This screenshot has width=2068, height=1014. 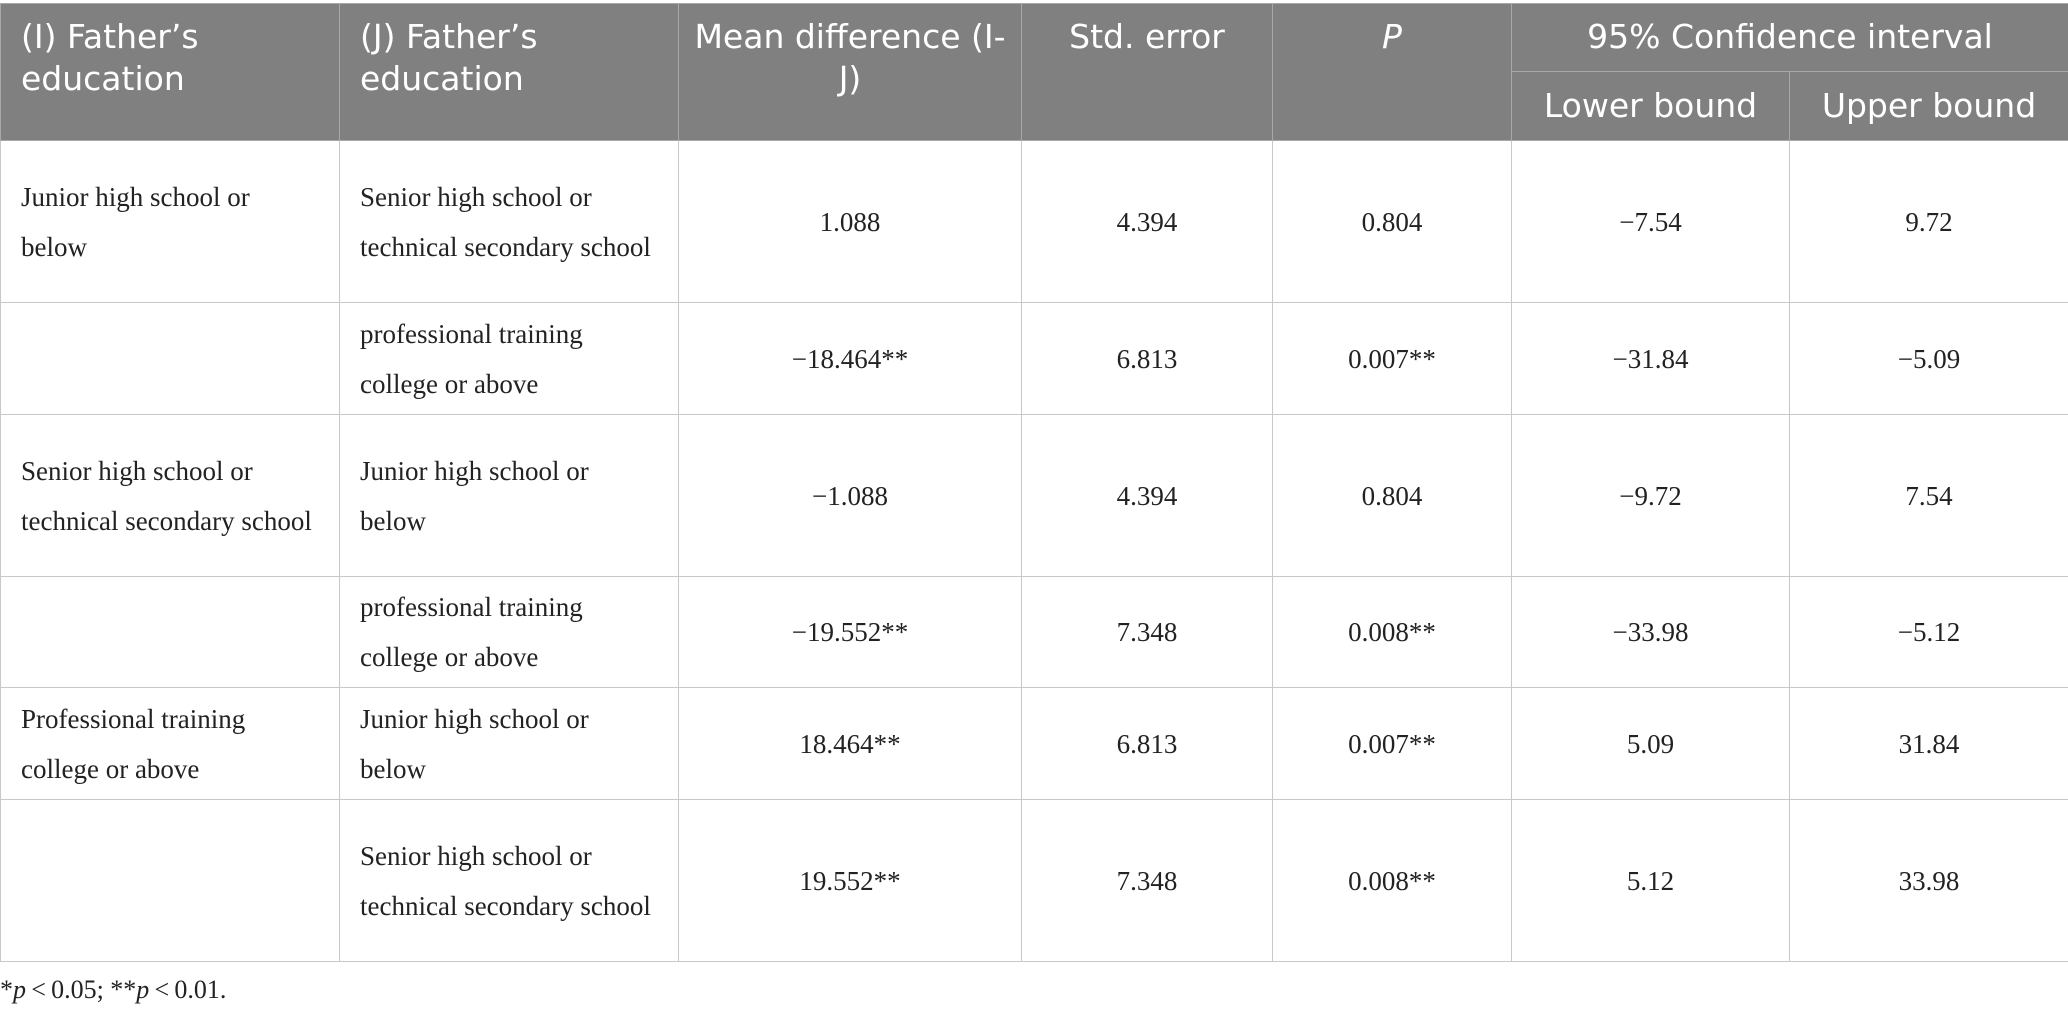 What do you see at coordinates (1650, 106) in the screenshot?
I see `header-lower-bound: Lower bound` at bounding box center [1650, 106].